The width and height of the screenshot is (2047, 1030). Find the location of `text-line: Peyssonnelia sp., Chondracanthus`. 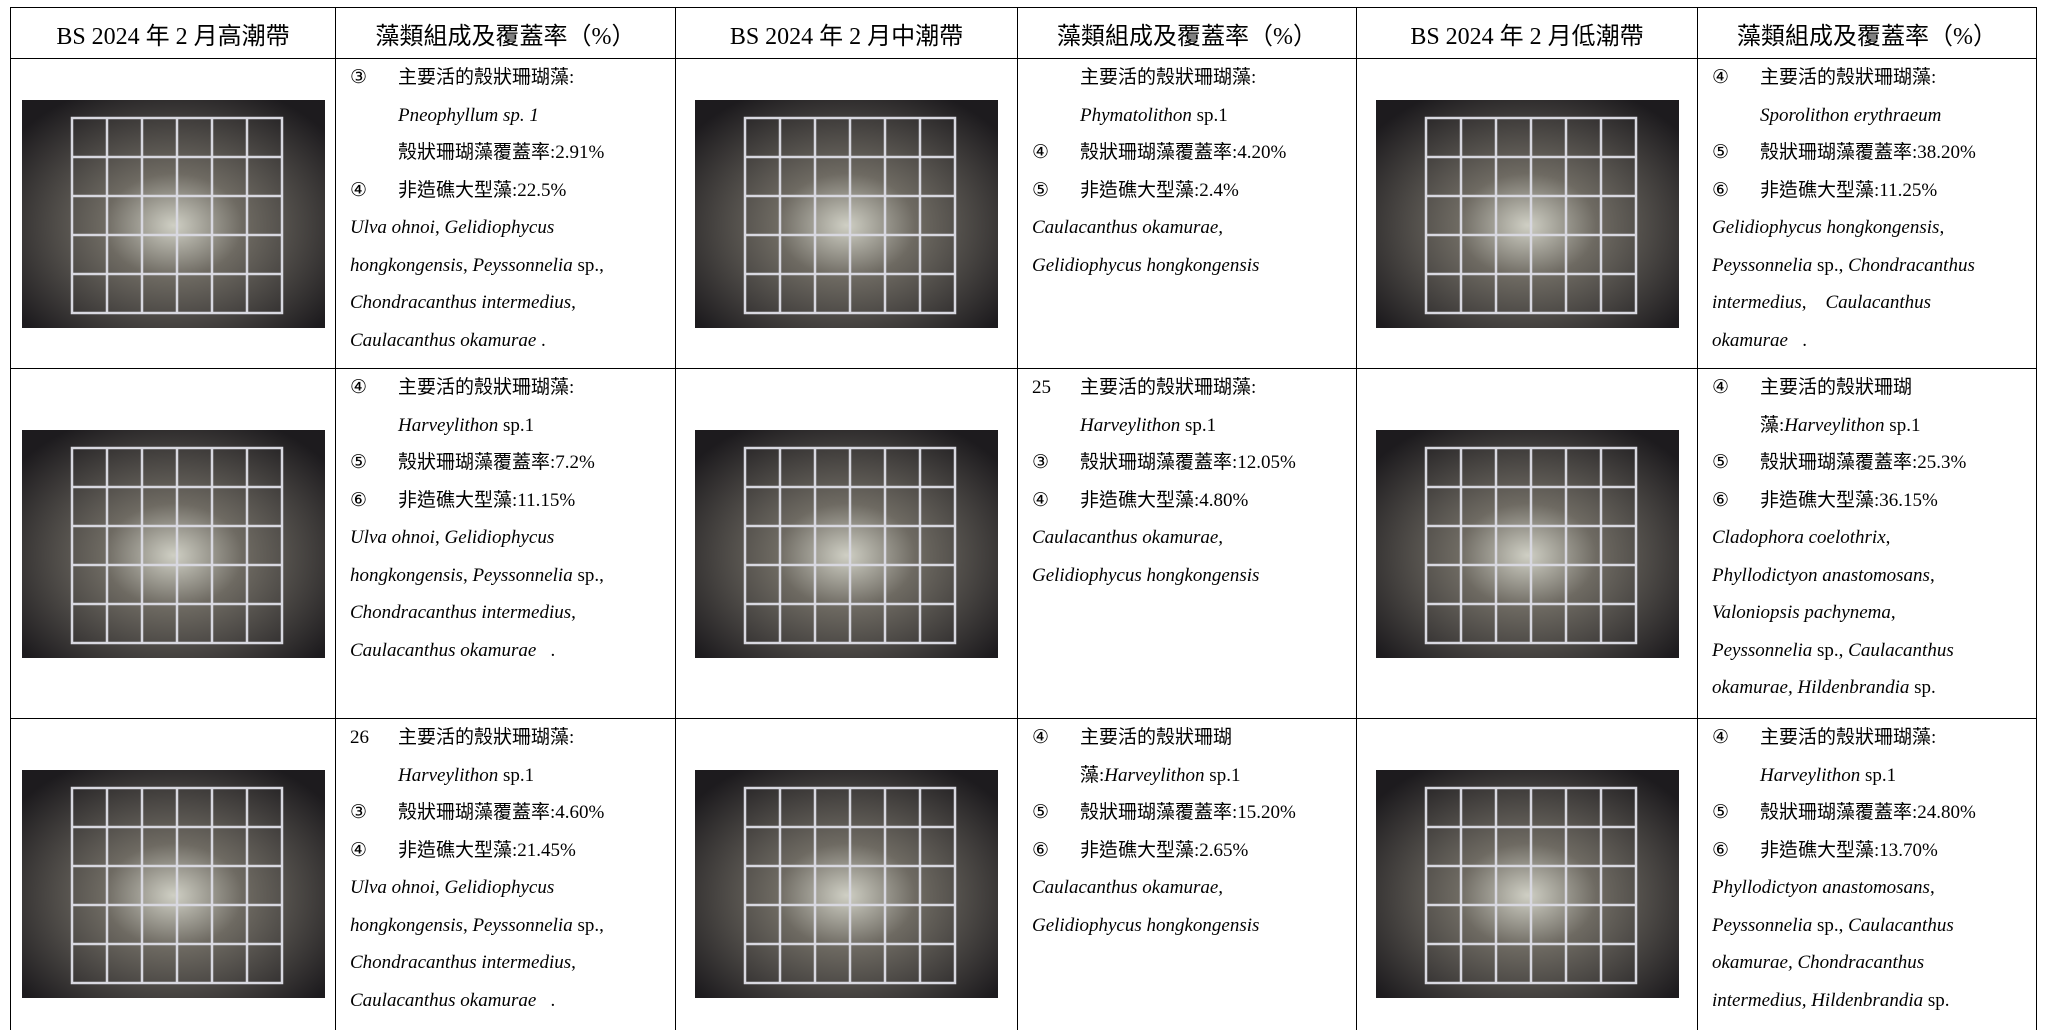

text-line: Peyssonnelia sp., Chondracanthus is located at coordinates (1871, 266).